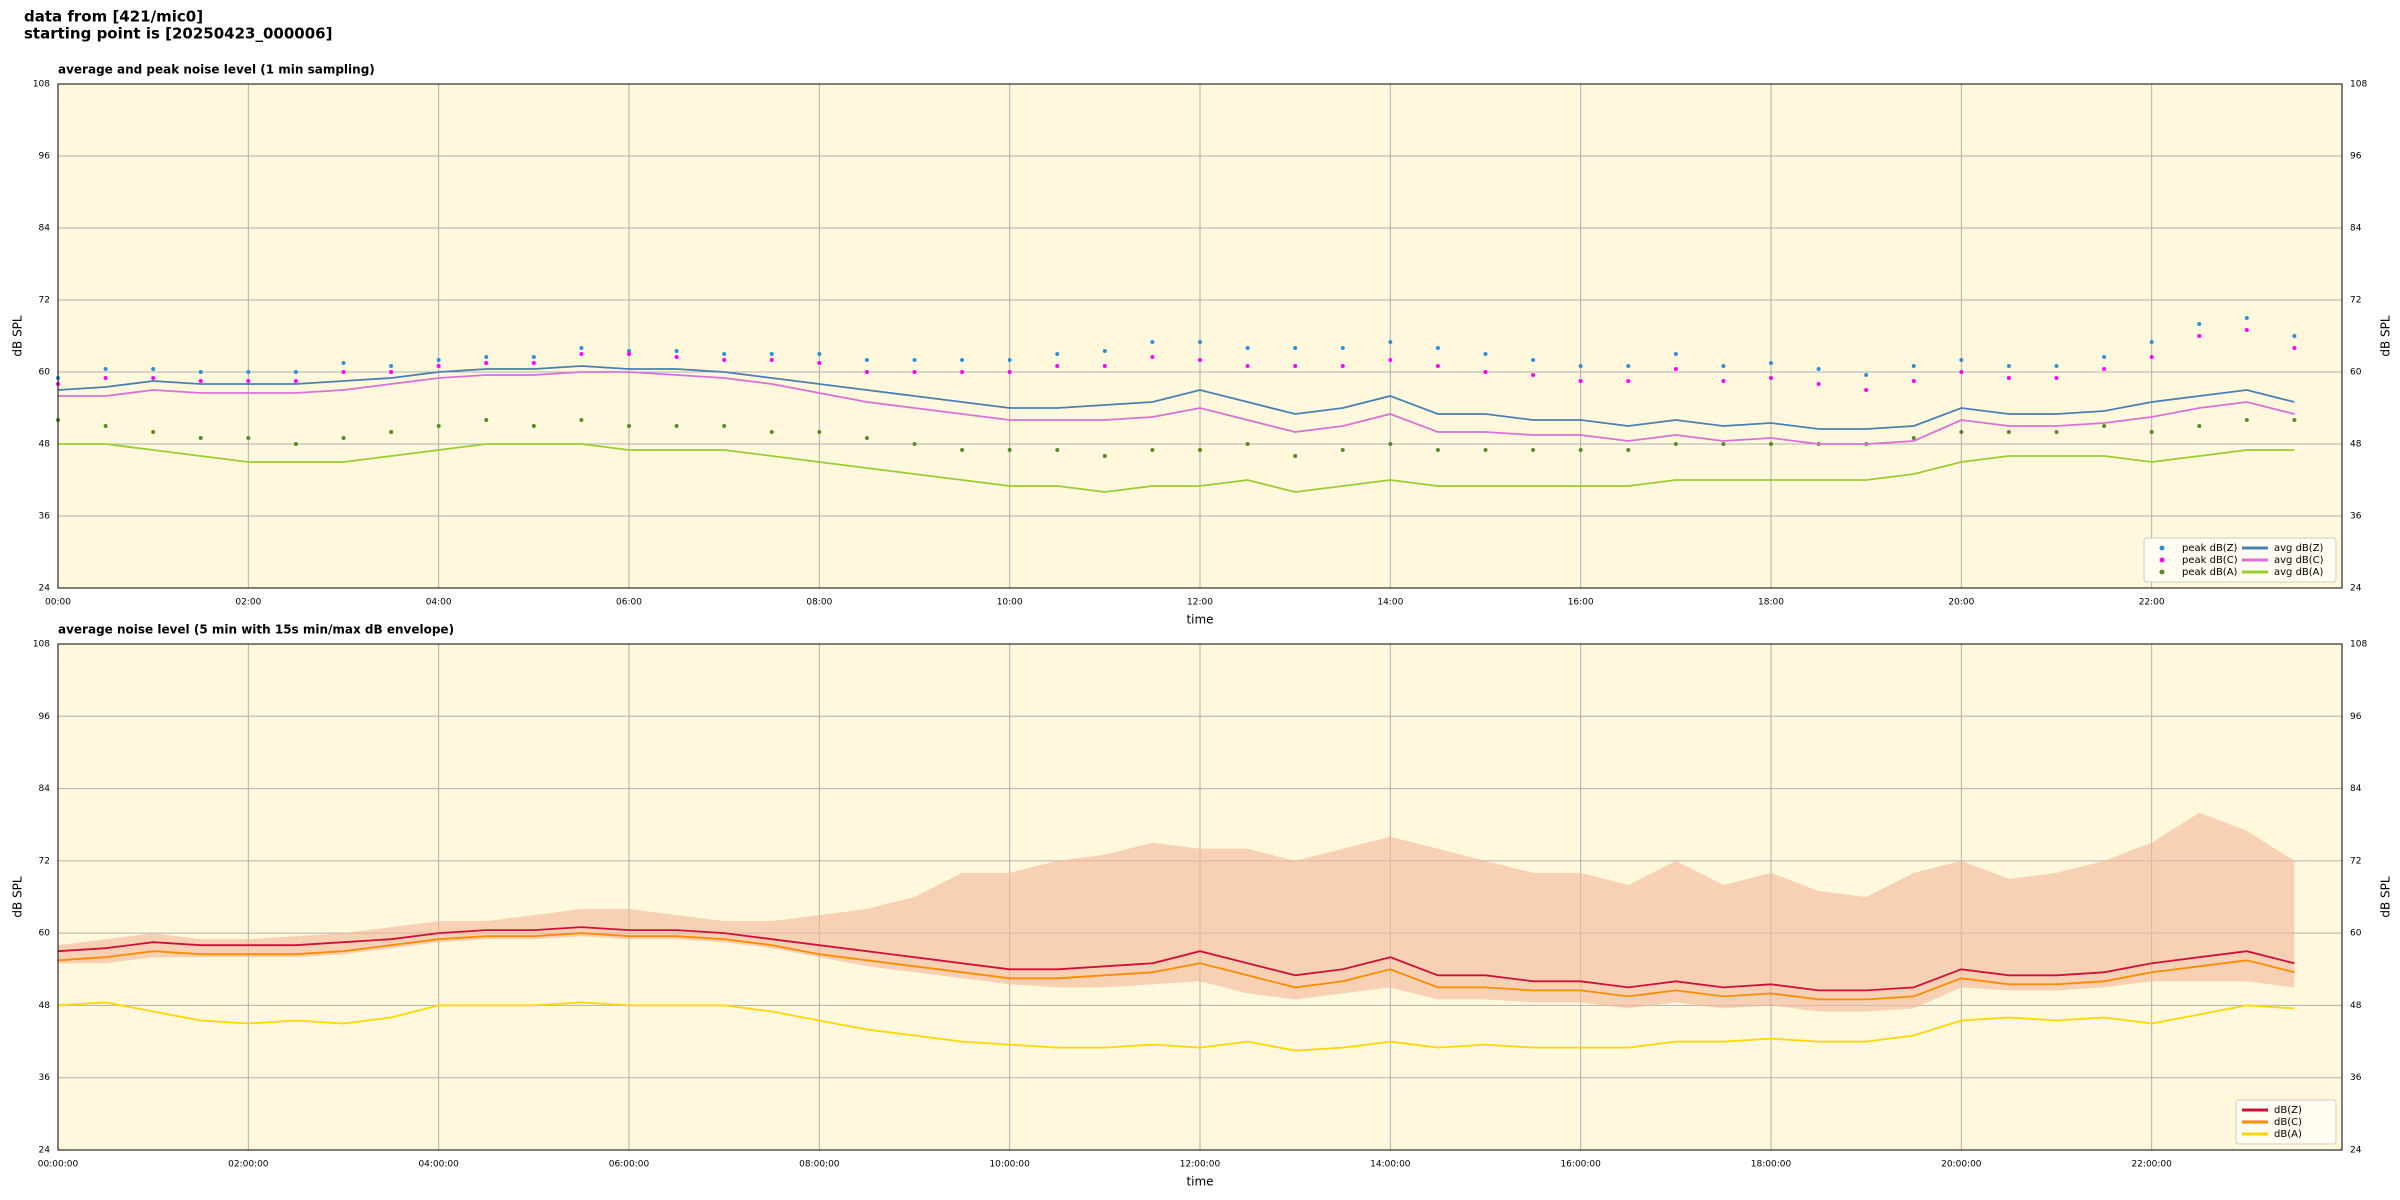 The image size is (2400, 1200). Describe the element at coordinates (2210, 560) in the screenshot. I see `legend-label: peak dB(C)` at that location.